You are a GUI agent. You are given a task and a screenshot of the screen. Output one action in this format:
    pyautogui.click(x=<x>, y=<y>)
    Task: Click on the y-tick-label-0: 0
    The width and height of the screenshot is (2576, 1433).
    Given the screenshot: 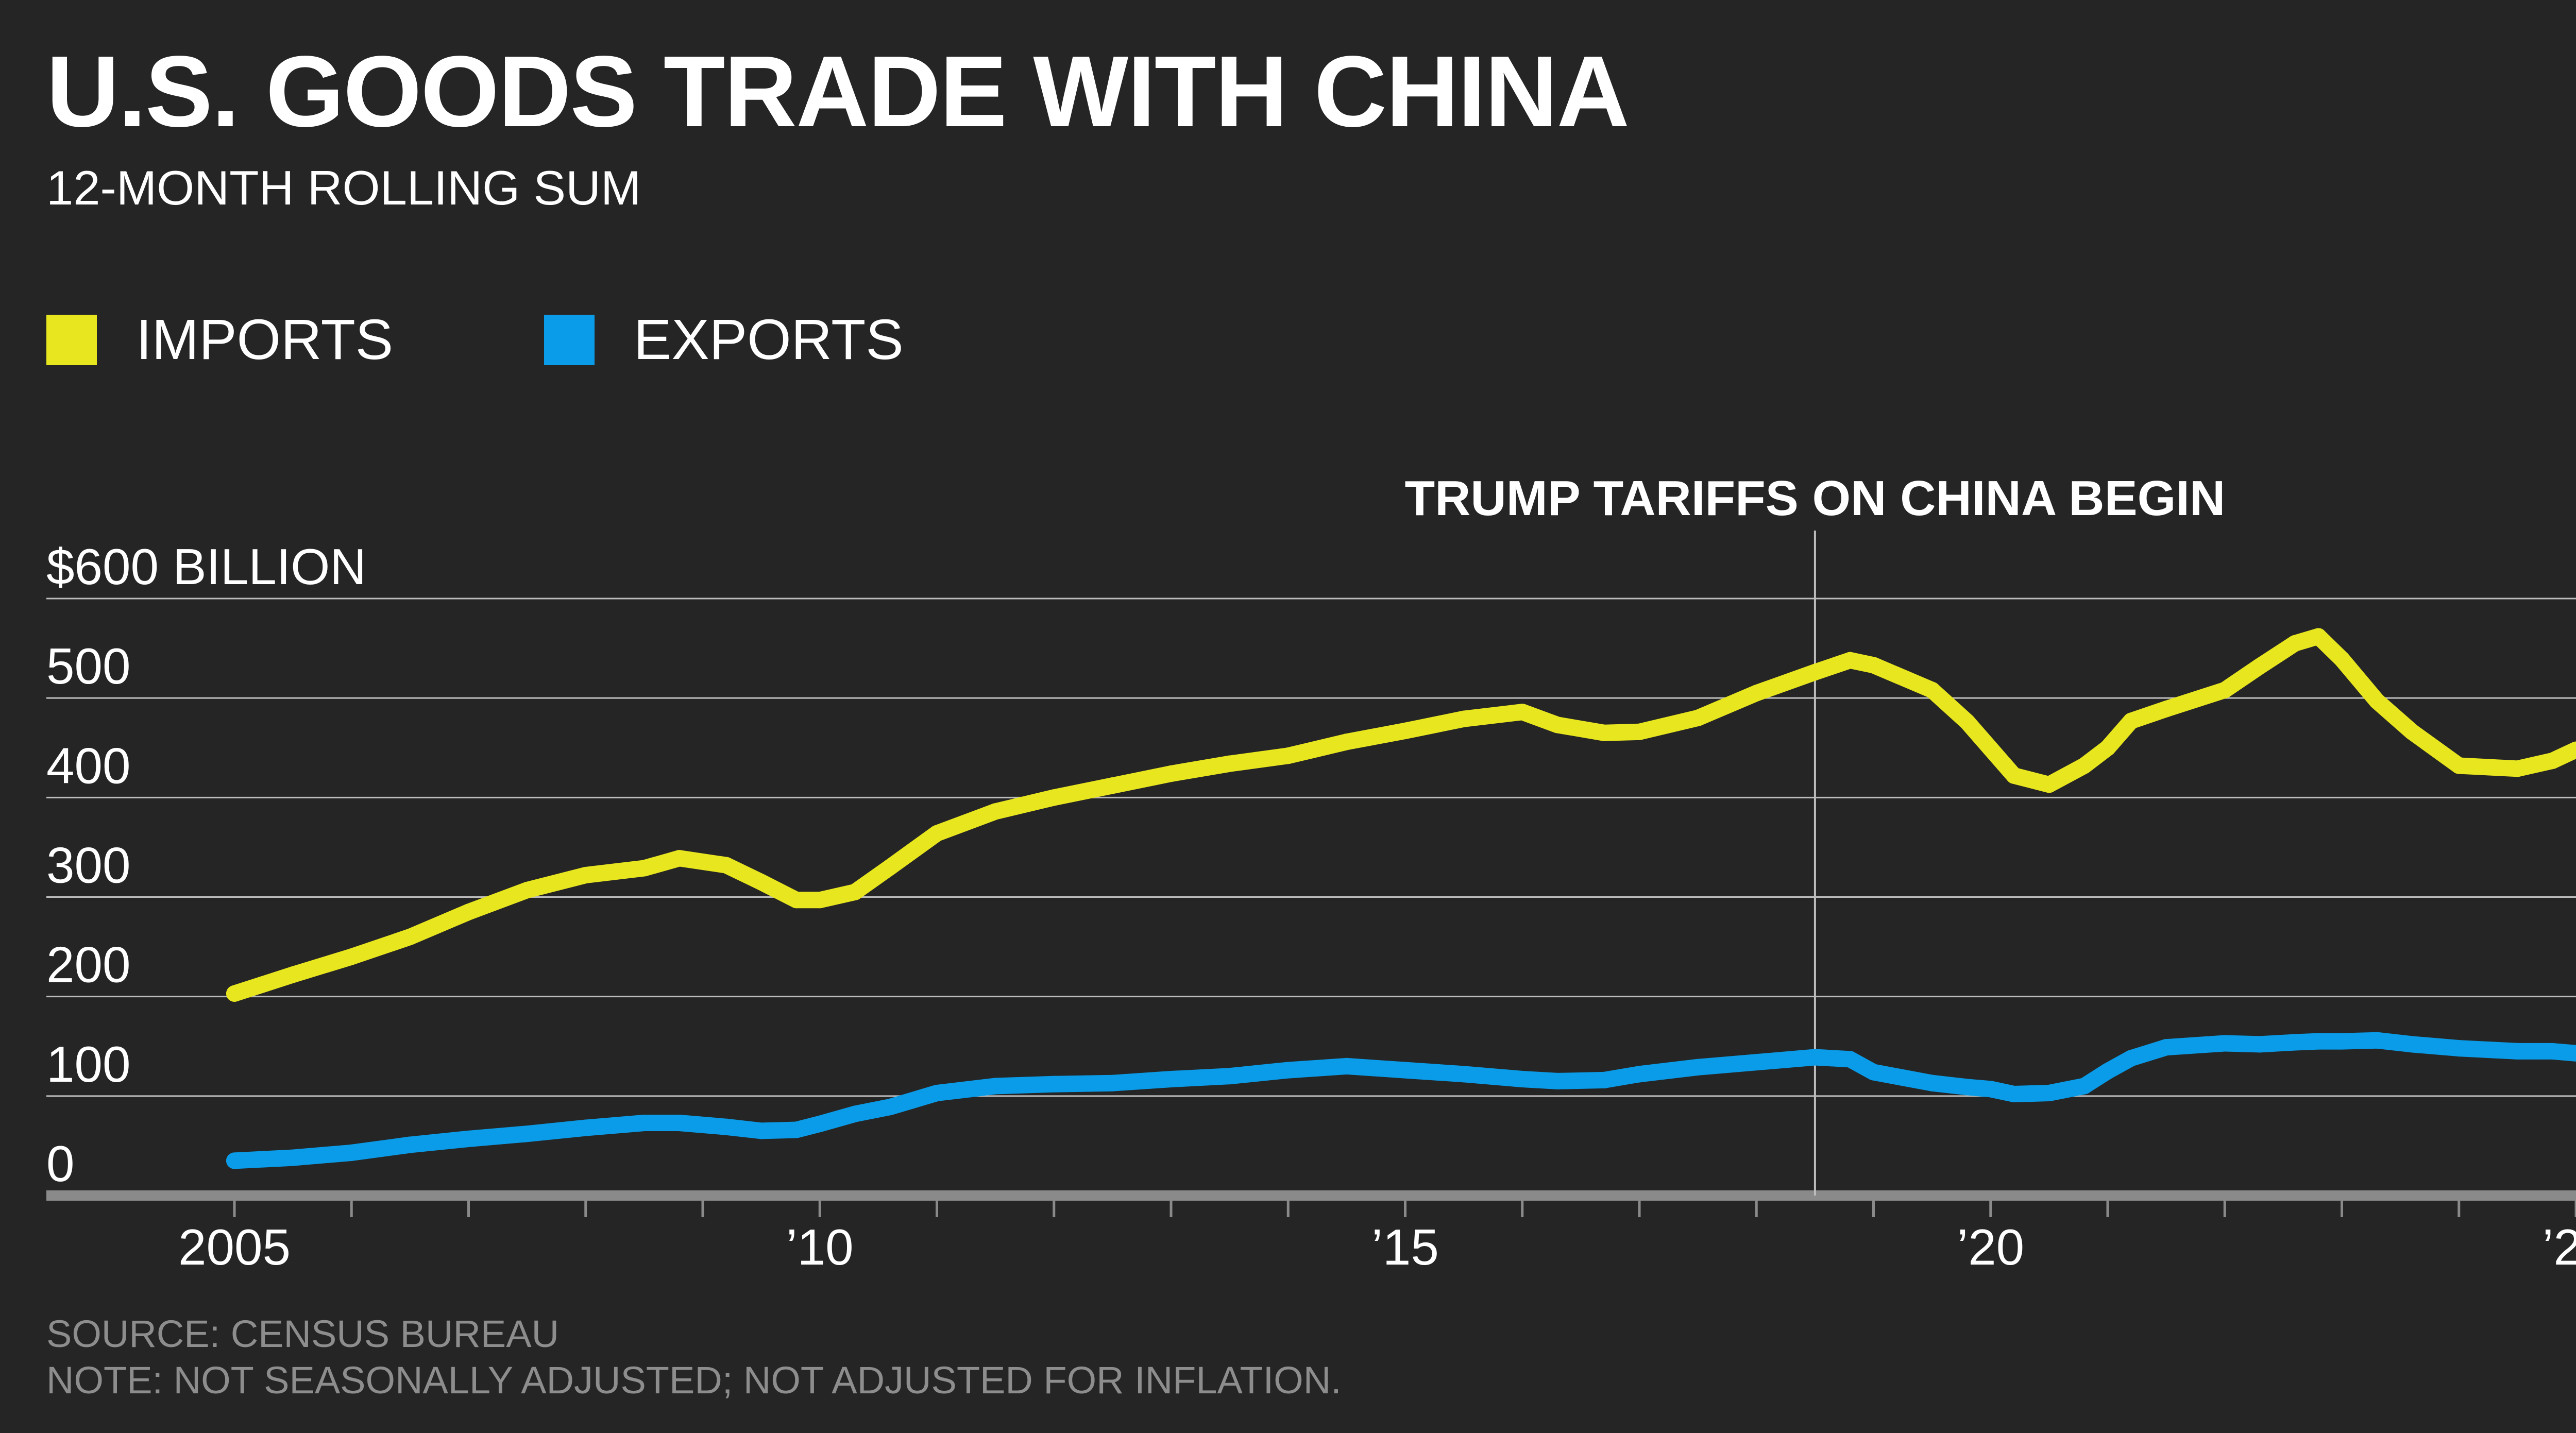 What is the action you would take?
    pyautogui.click(x=60, y=1163)
    